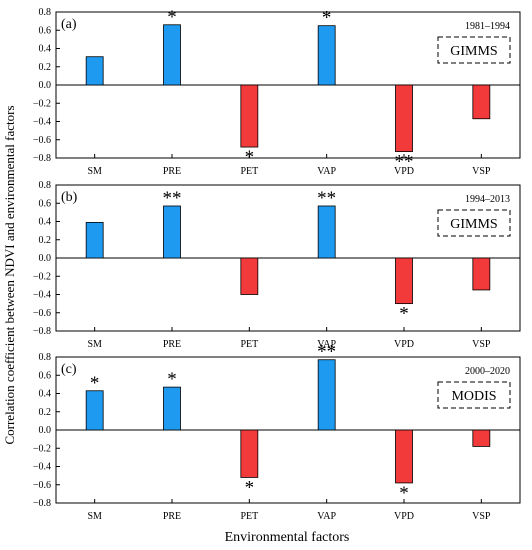 The height and width of the screenshot is (550, 532). I want to click on panel-1-y-tick-label: 0.6, so click(45, 30).